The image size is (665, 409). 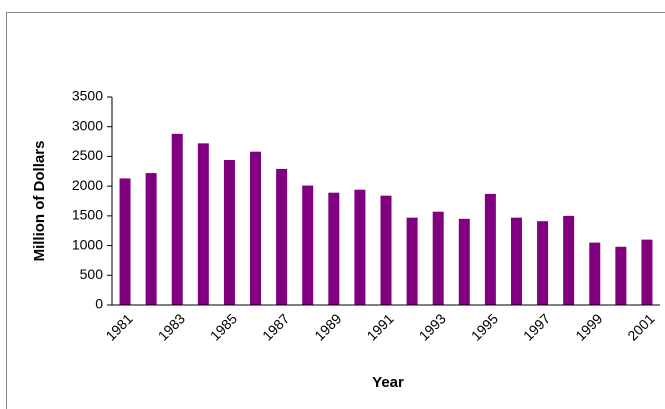 I want to click on x-axis-title: Year, so click(x=388, y=382).